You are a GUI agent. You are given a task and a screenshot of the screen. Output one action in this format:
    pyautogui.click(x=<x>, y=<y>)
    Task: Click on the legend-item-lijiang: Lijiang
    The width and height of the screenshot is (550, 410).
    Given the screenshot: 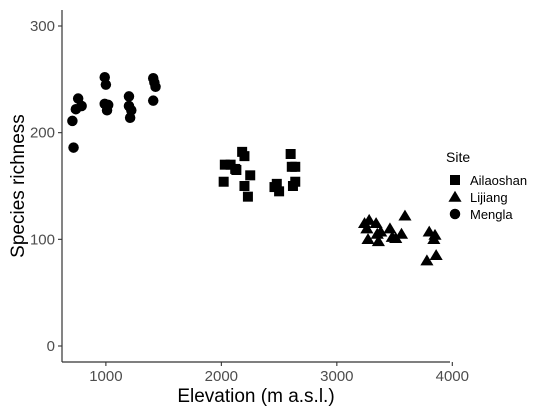 What is the action you would take?
    pyautogui.click(x=478, y=197)
    